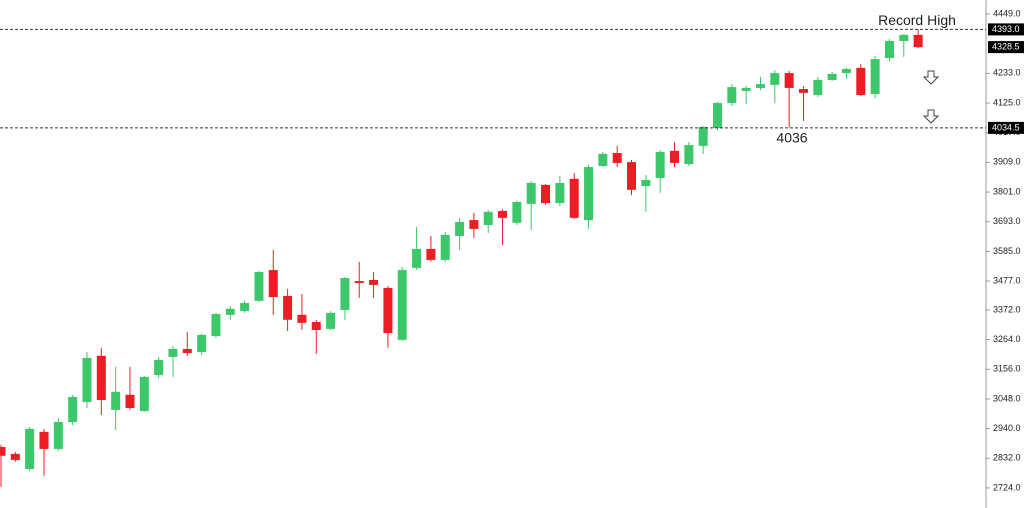 Image resolution: width=1024 pixels, height=508 pixels. I want to click on y-tick-label: 2940.0, so click(1007, 428).